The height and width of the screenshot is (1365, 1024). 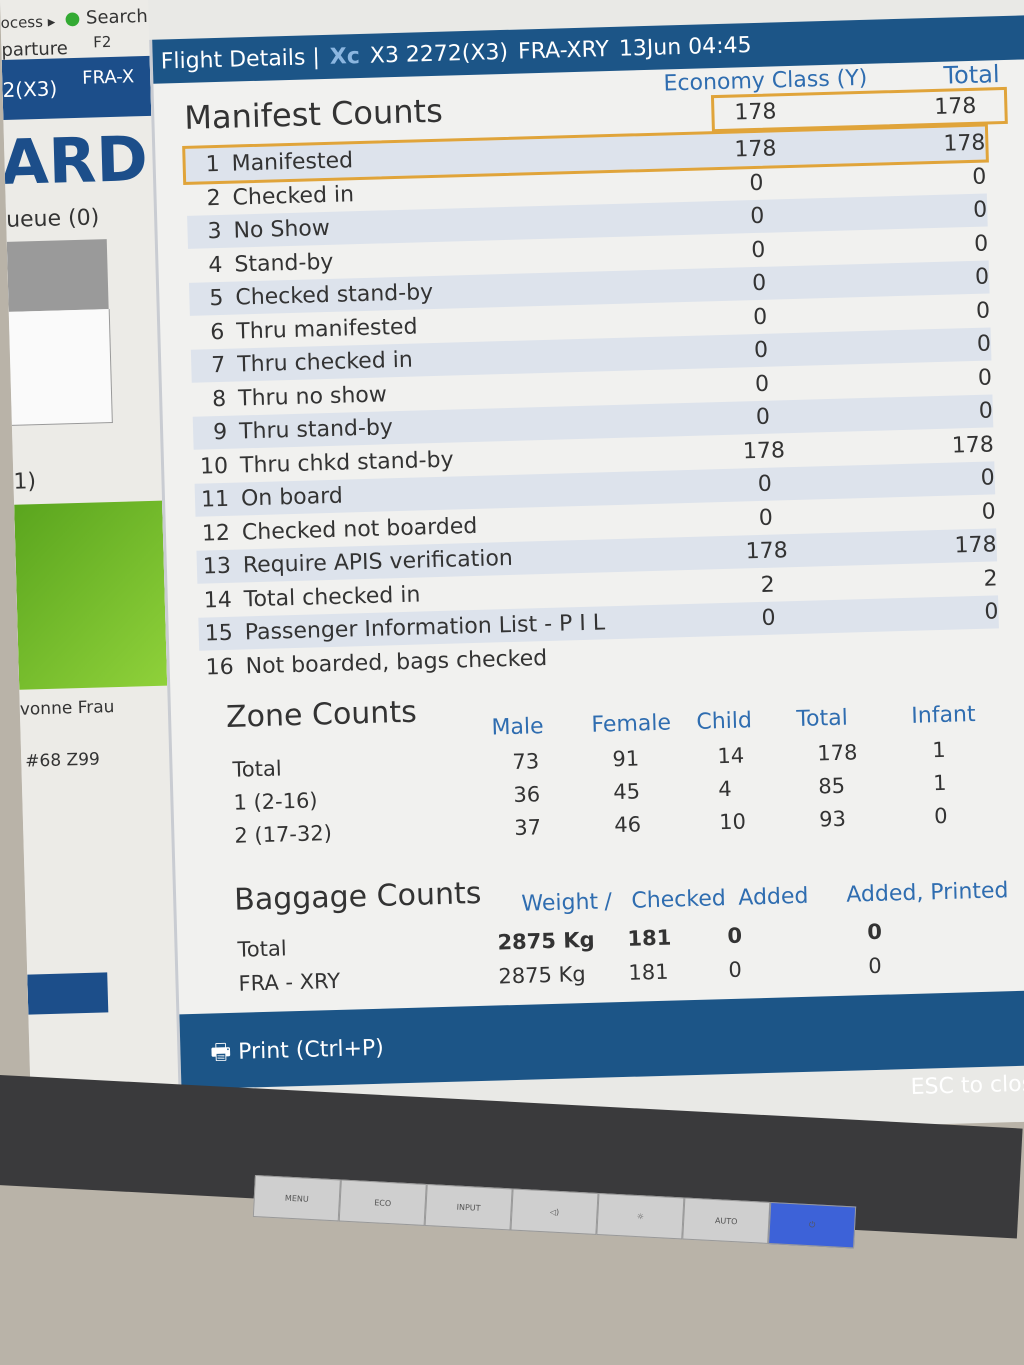 I want to click on passenger-name: vonne Frau, so click(x=67, y=708).